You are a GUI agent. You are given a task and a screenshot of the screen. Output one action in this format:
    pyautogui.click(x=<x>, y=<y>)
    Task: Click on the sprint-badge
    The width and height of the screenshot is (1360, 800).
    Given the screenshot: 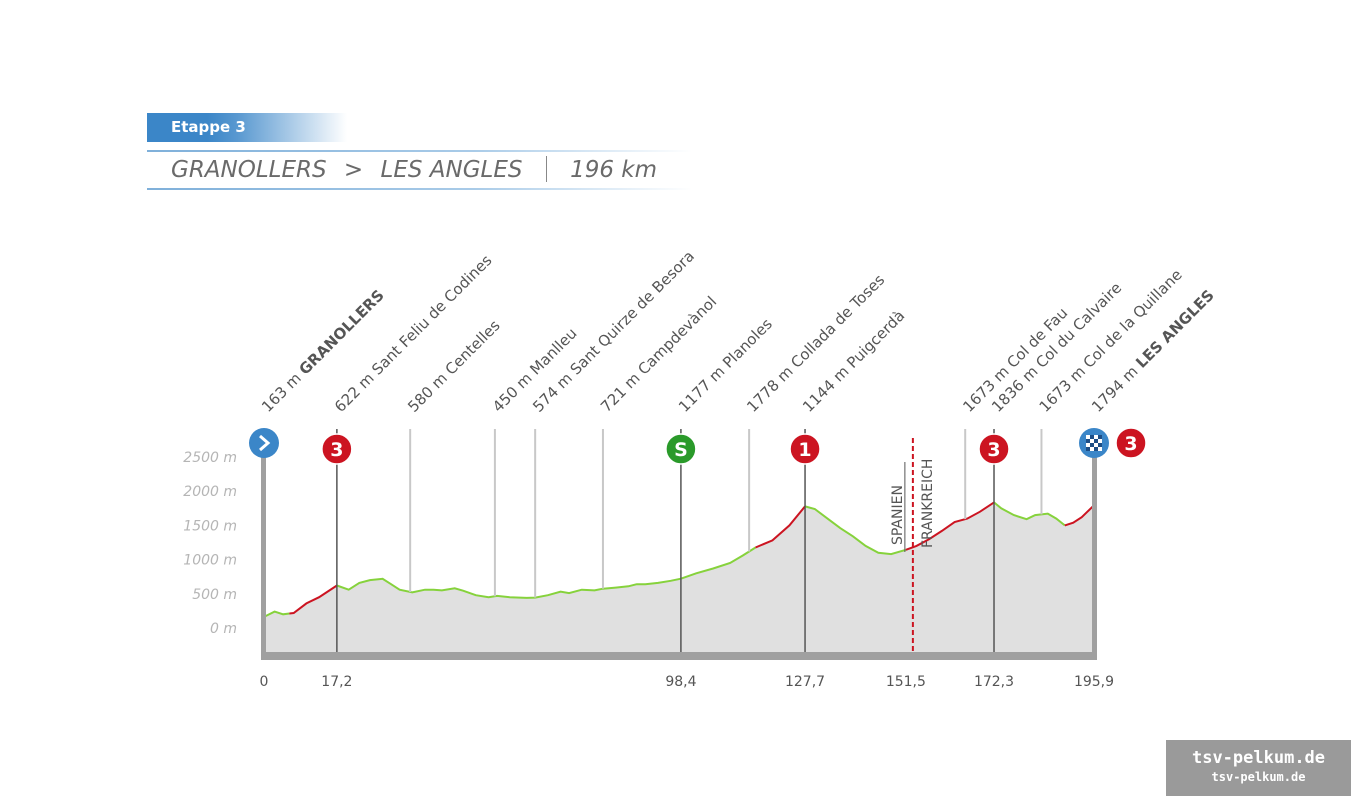 What is the action you would take?
    pyautogui.click(x=681, y=449)
    